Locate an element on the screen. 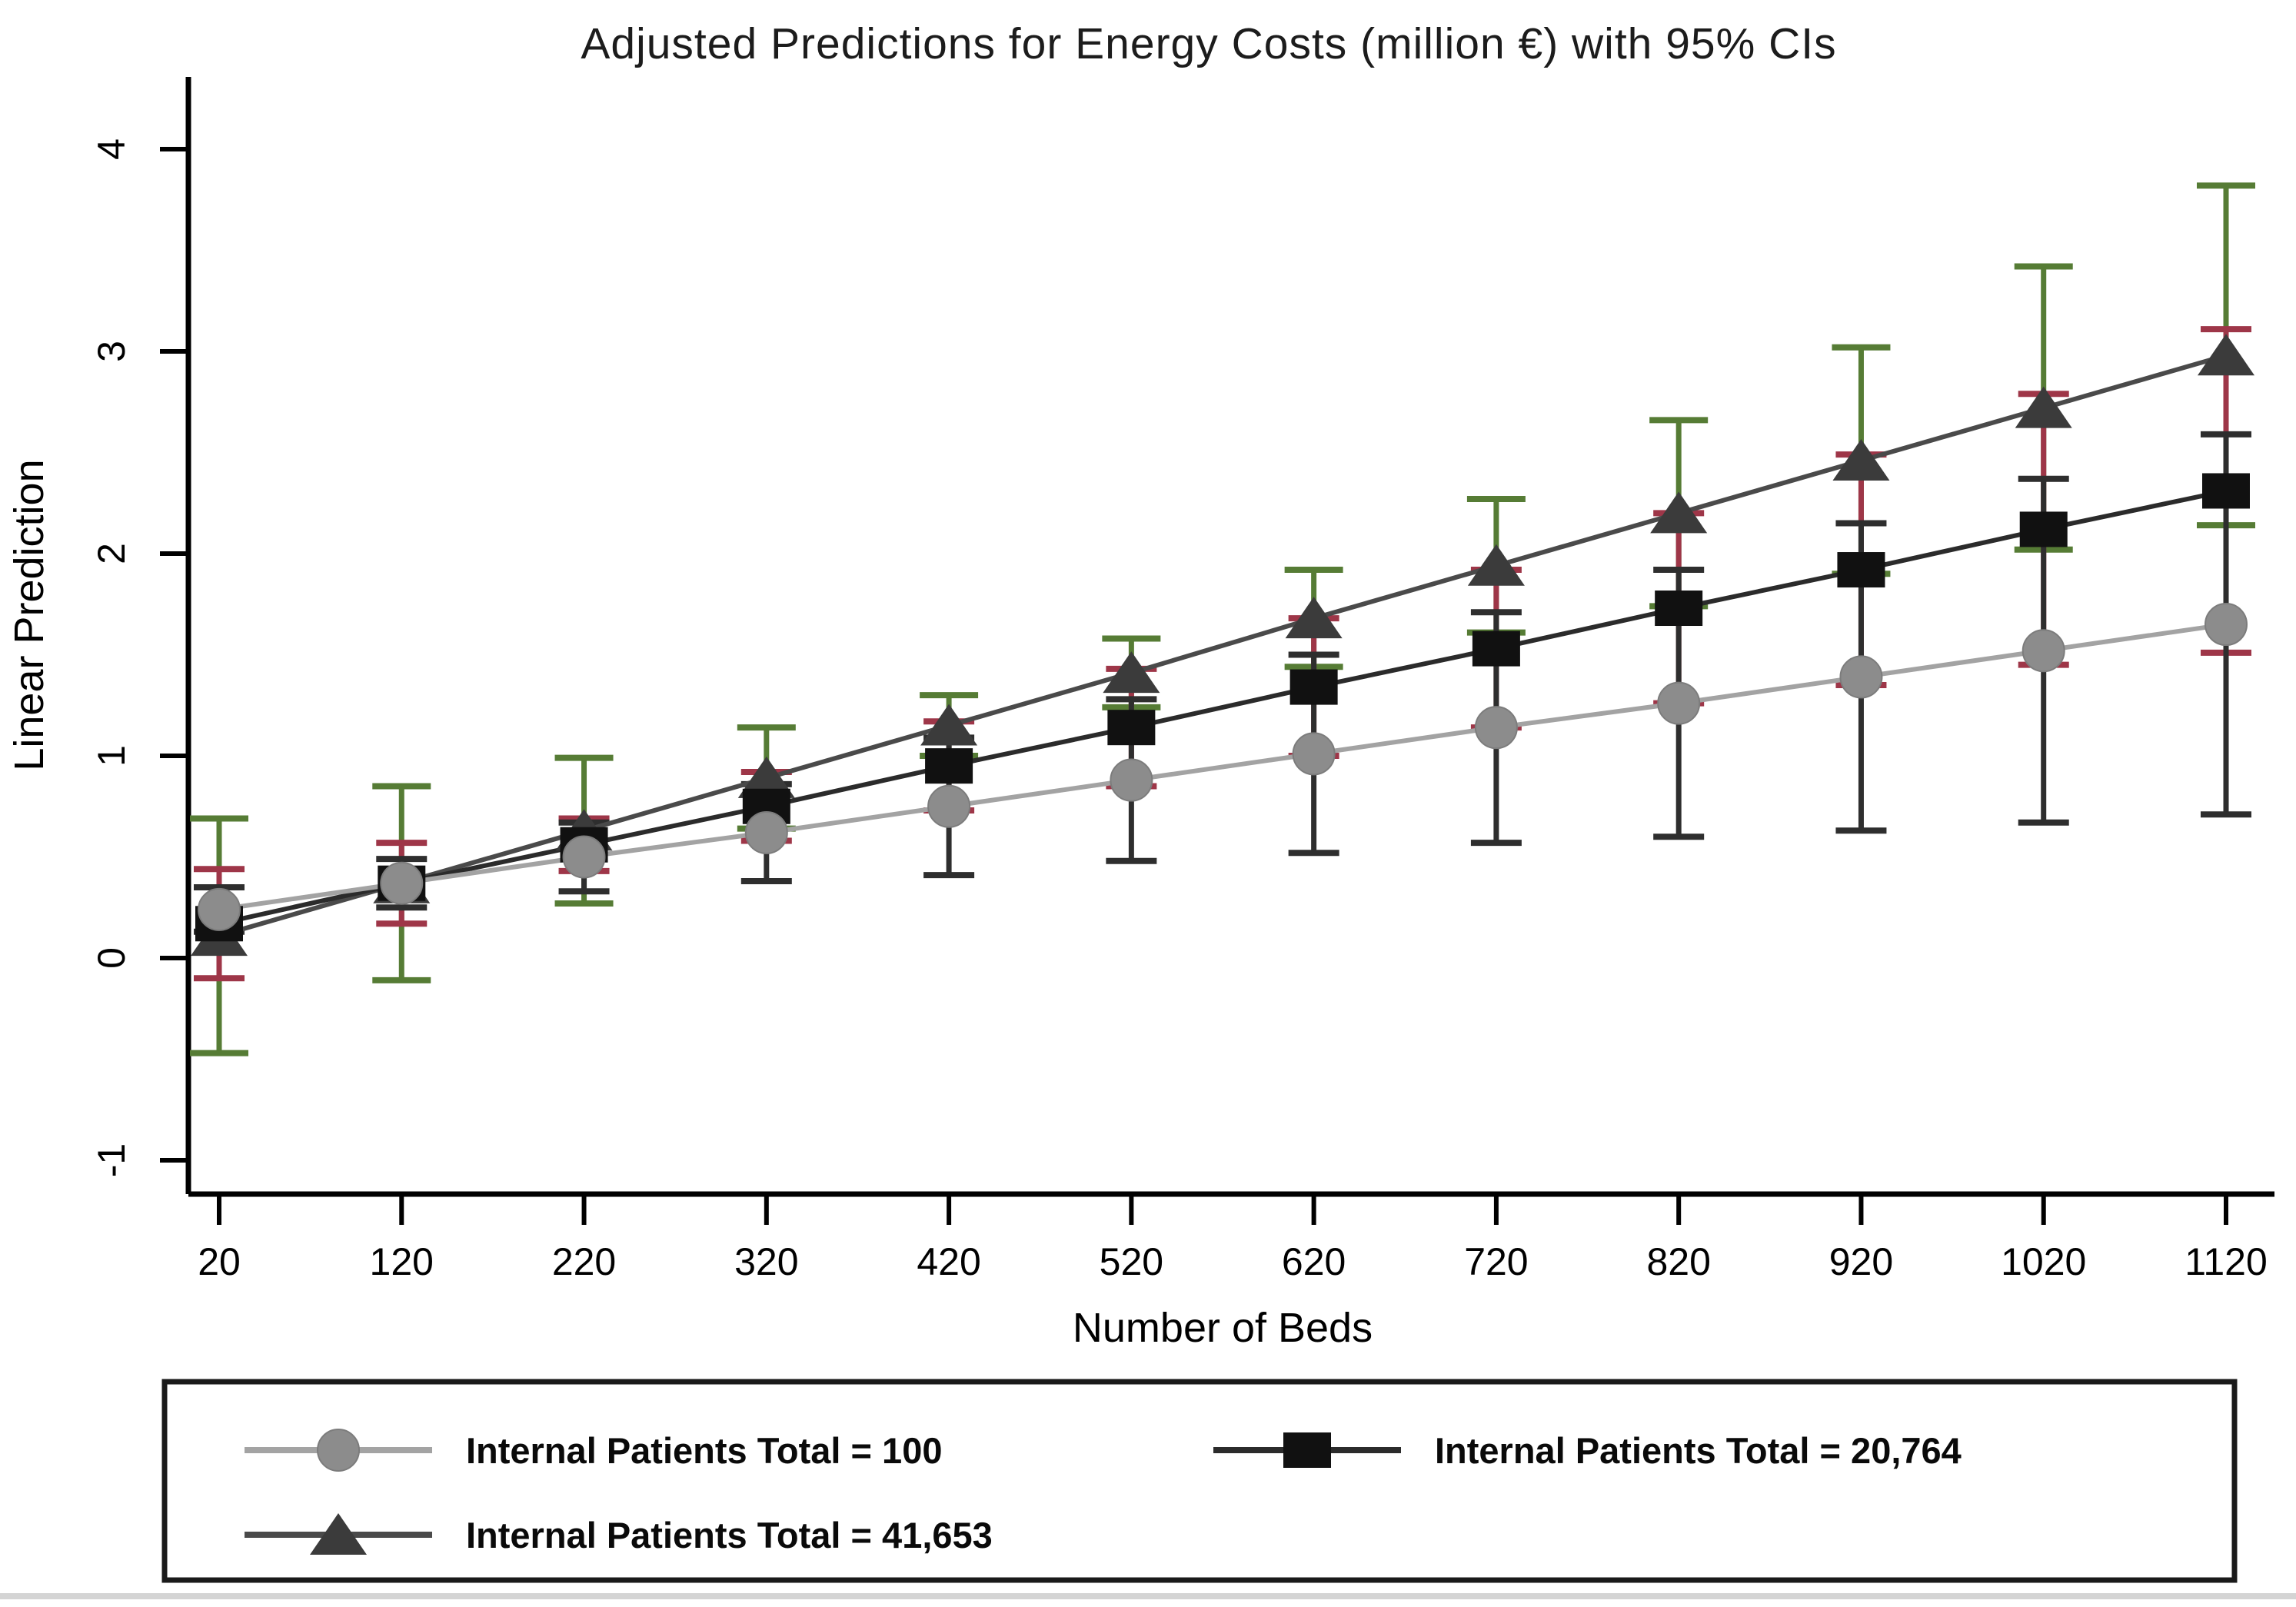 This screenshot has height=1607, width=2296. x-tick-label: 320 is located at coordinates (766, 1262).